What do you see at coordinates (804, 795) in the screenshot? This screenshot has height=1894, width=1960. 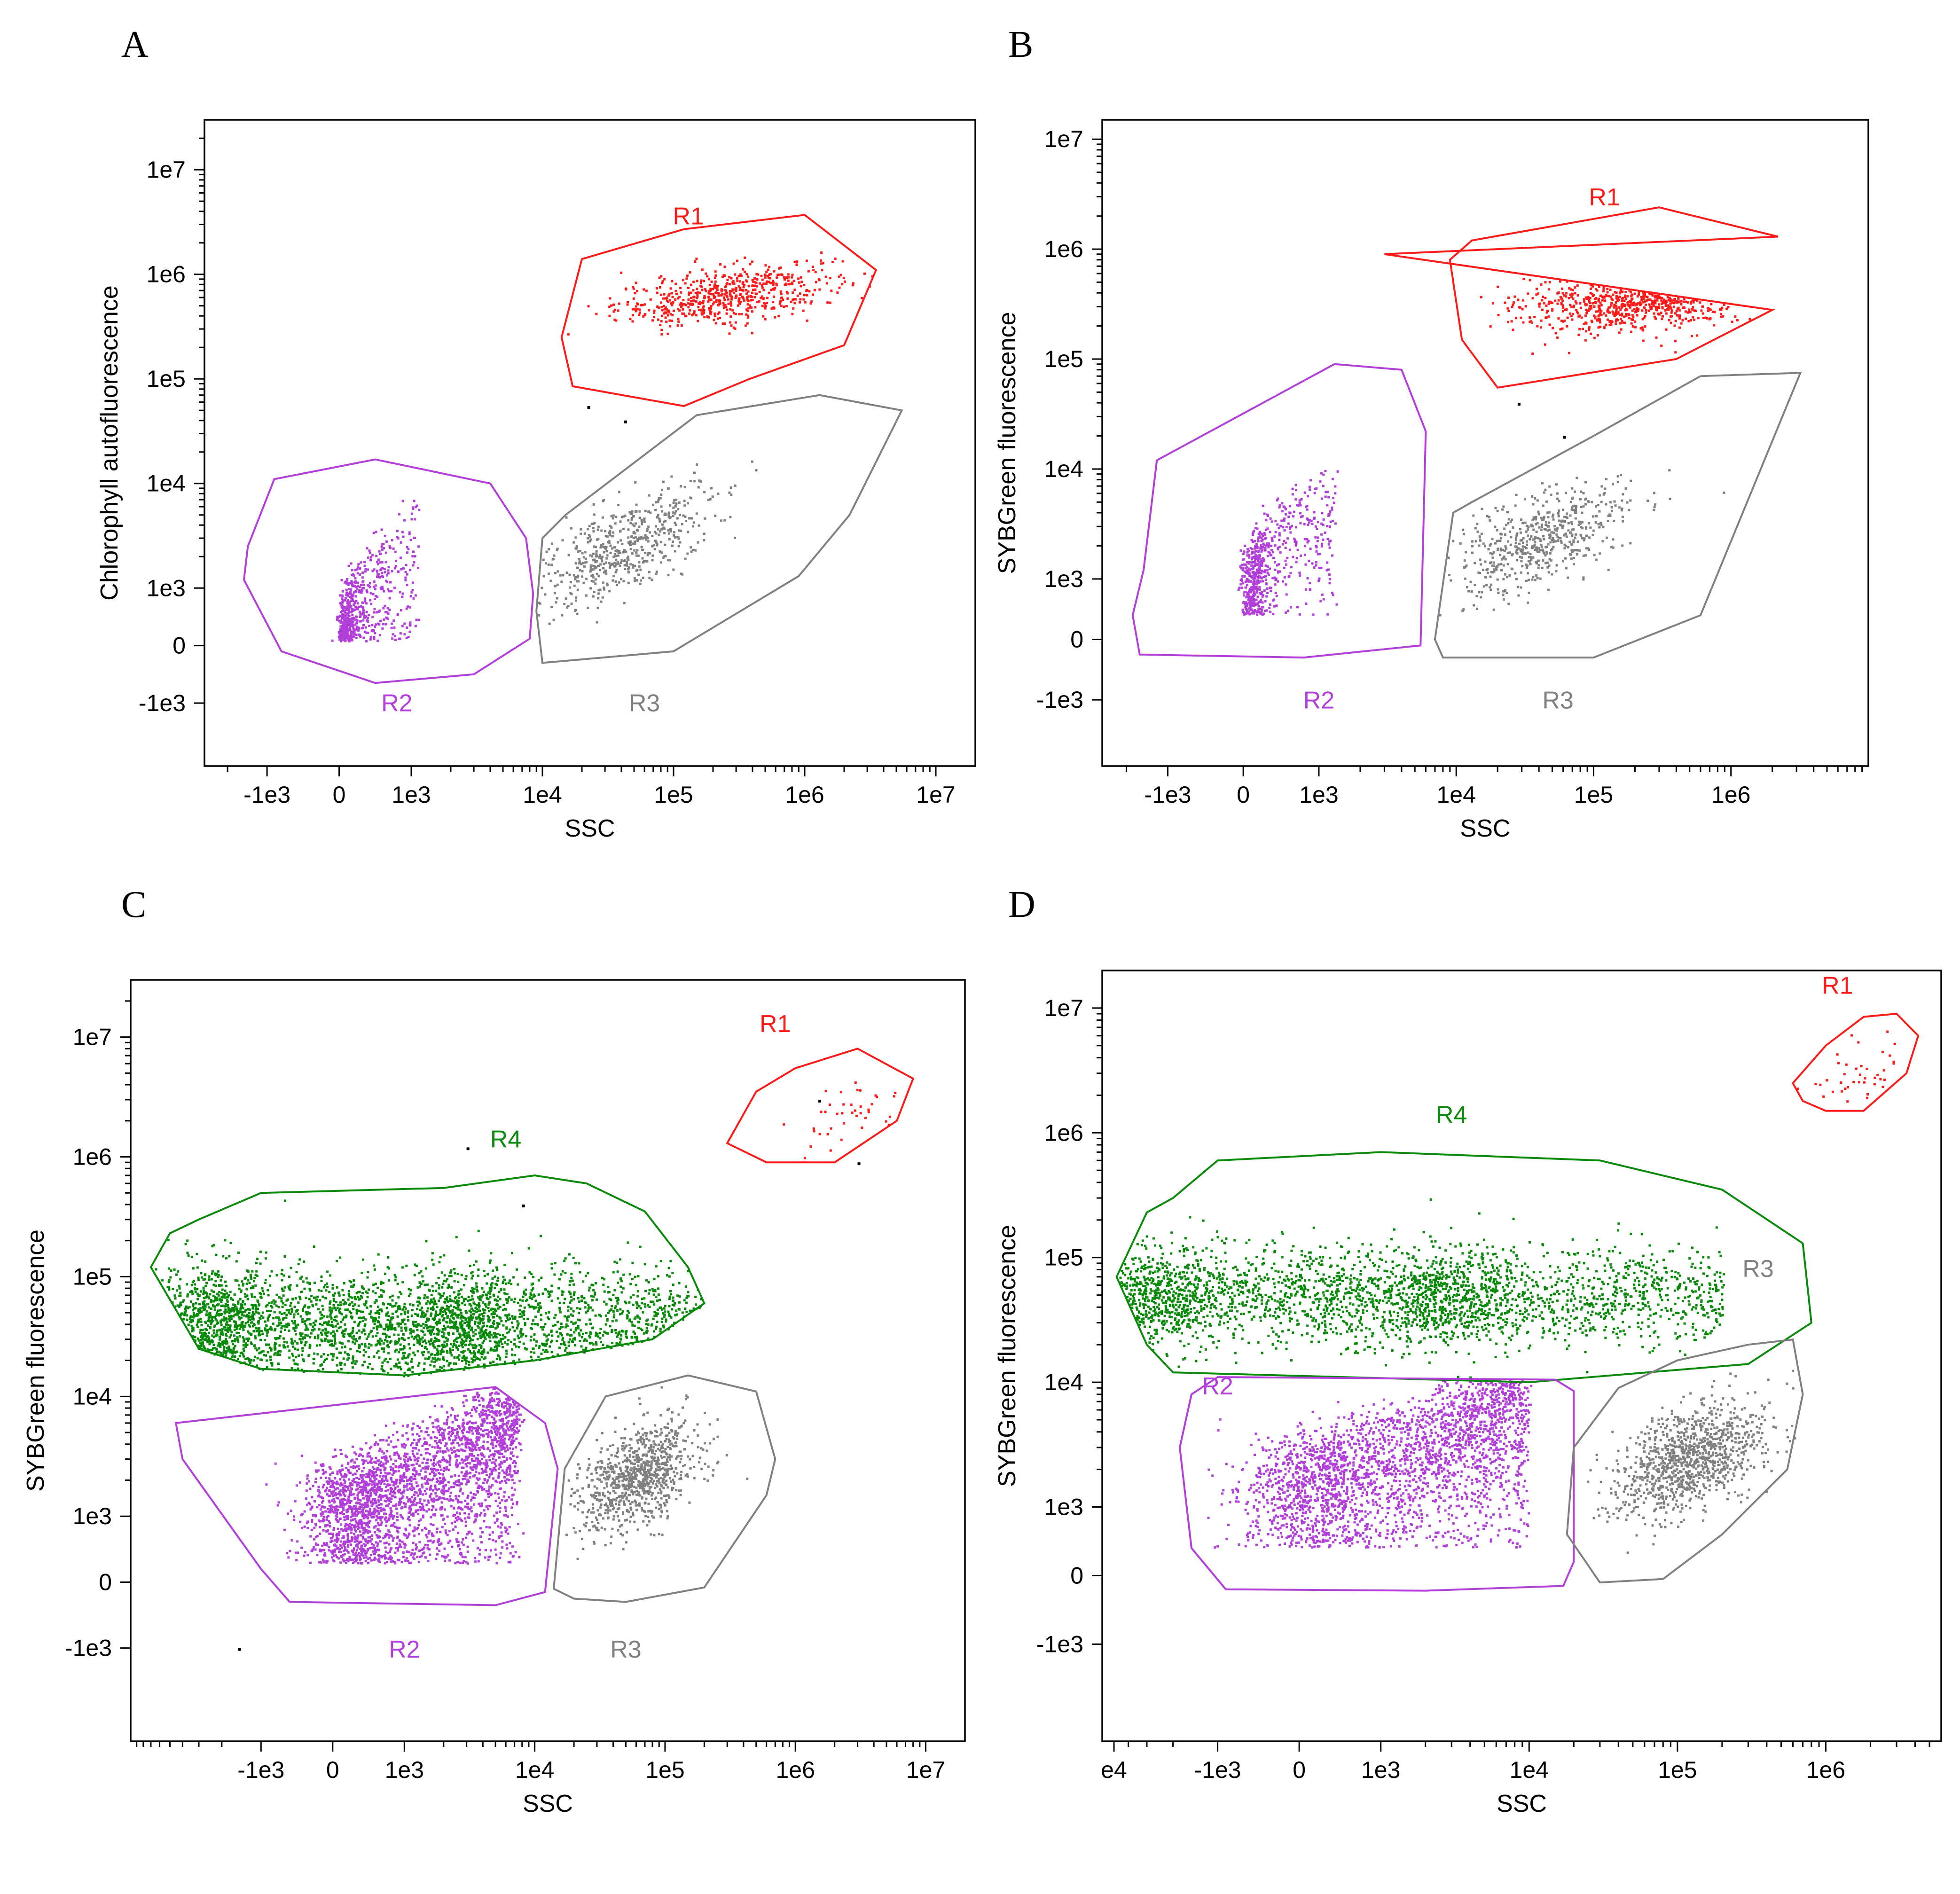 I see `pa-x-tick-label: 1e6` at bounding box center [804, 795].